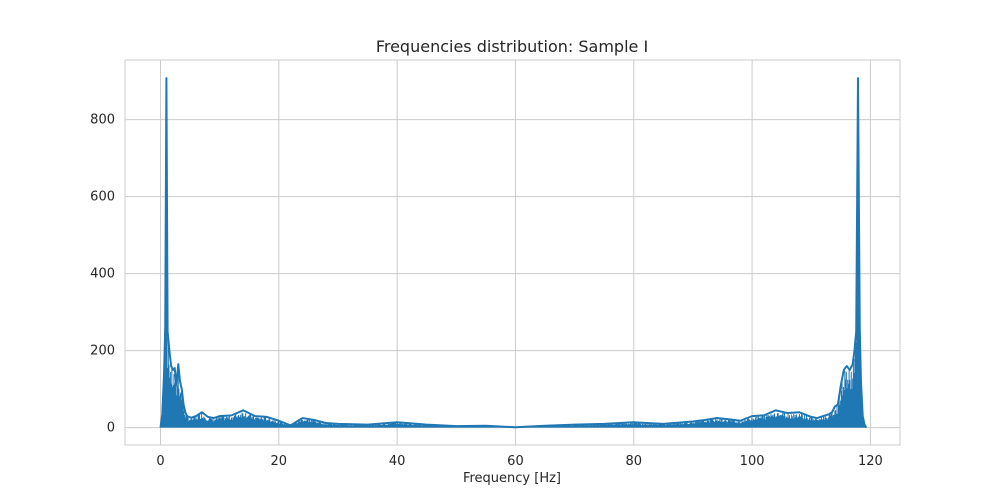  Describe the element at coordinates (111, 428) in the screenshot. I see `y-tick-label: 0` at that location.